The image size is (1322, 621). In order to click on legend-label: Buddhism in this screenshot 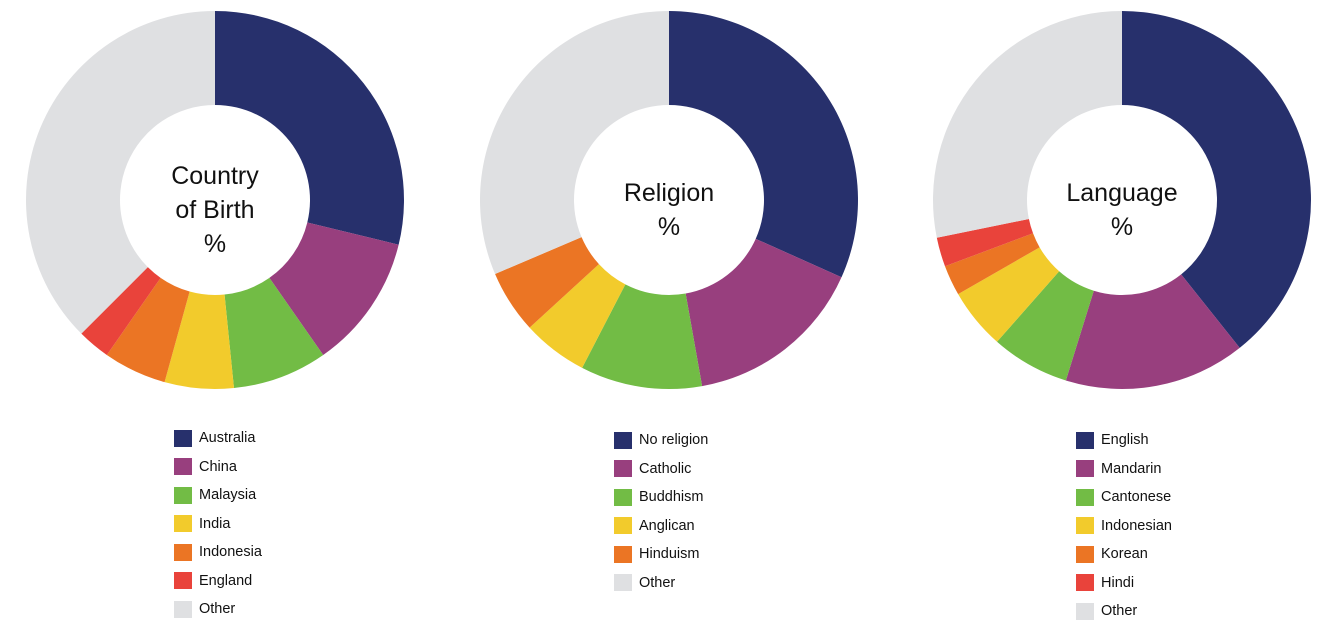, I will do `click(671, 497)`.